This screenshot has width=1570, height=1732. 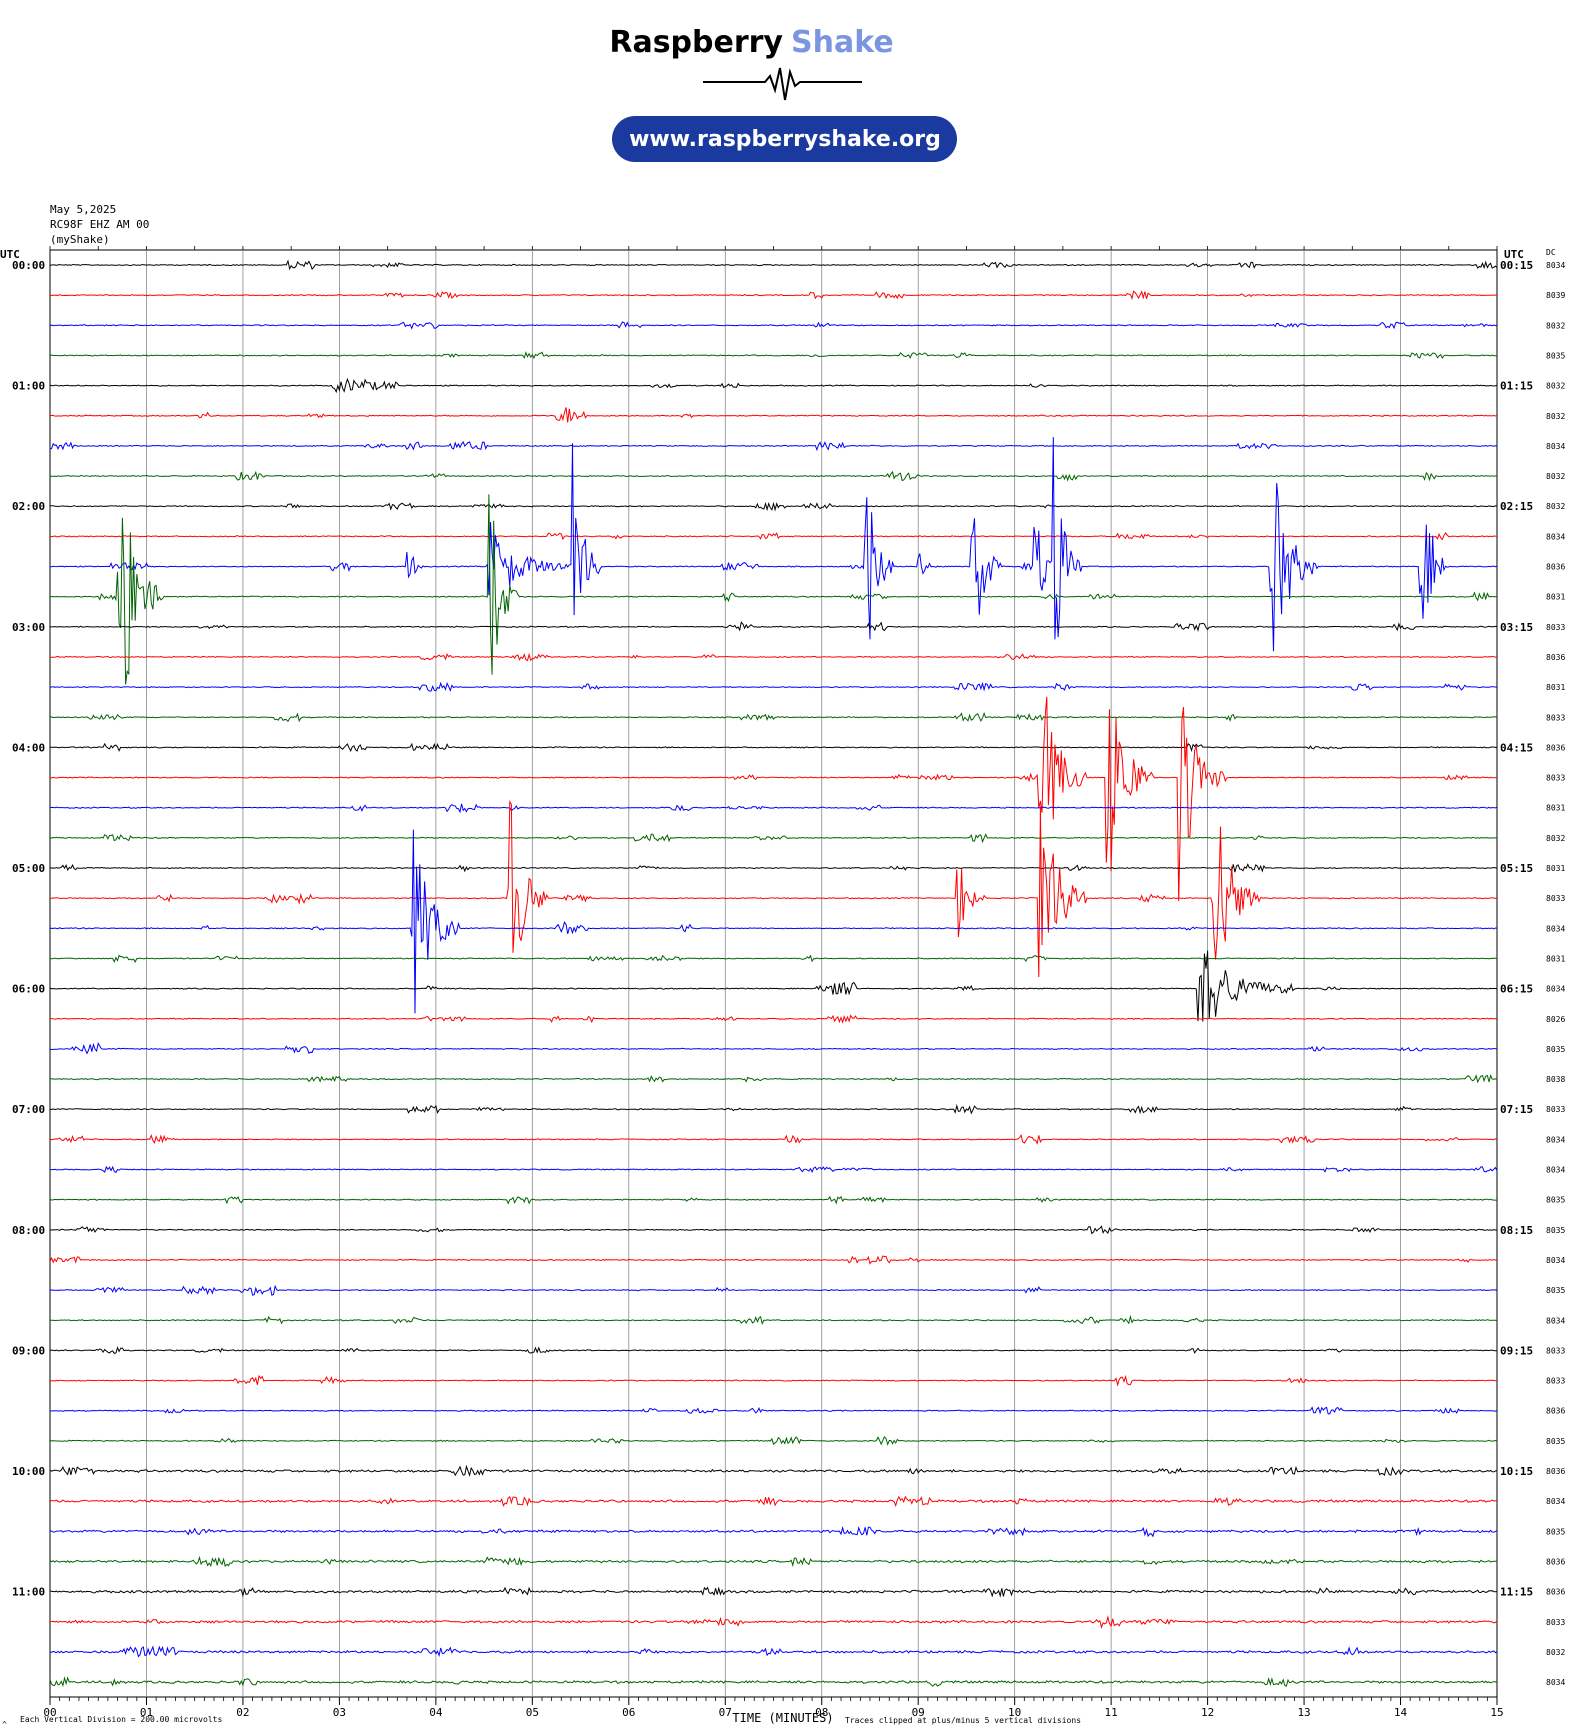 I want to click on brand-word-raspberry: Raspberry, so click(x=696, y=42).